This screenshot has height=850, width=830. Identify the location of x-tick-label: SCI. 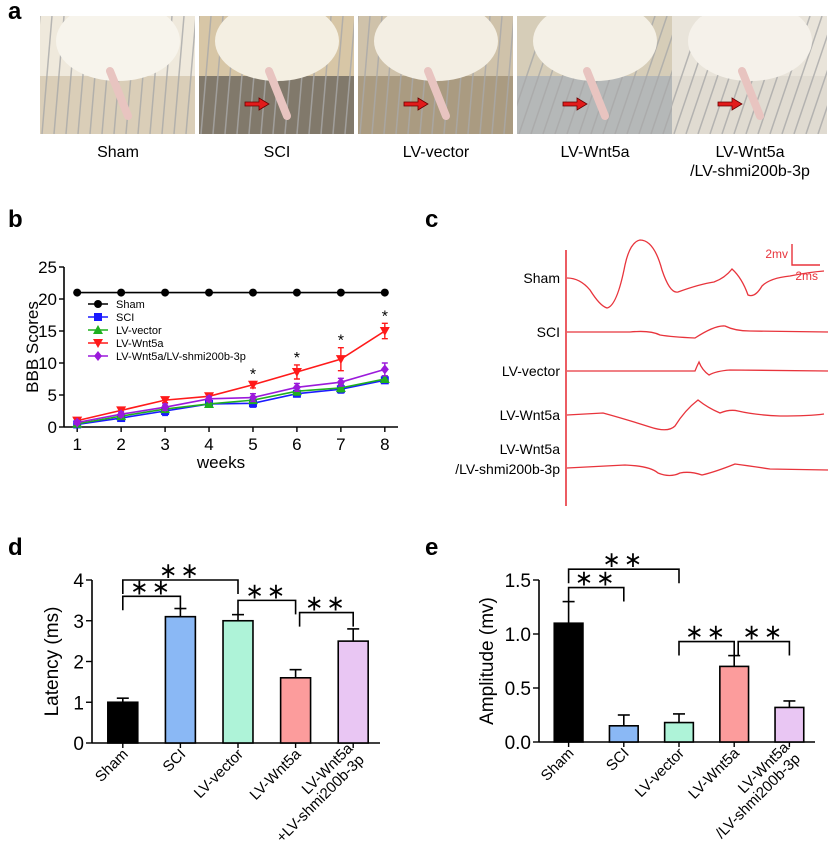
(618, 760).